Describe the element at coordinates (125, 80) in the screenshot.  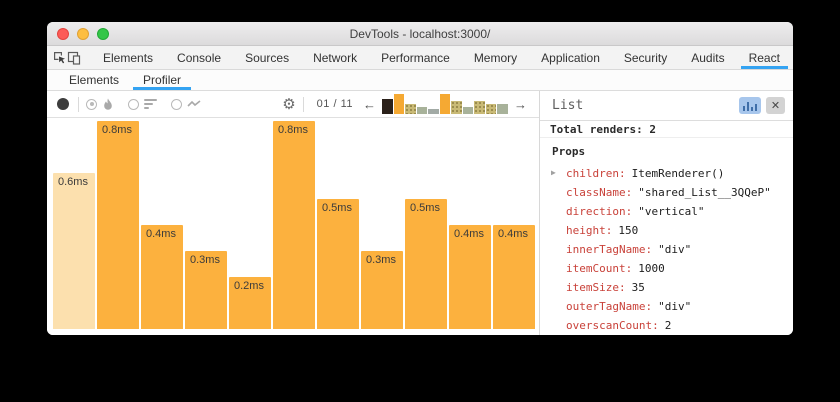
I see `react-panel-tabs: Elements Profiler` at that location.